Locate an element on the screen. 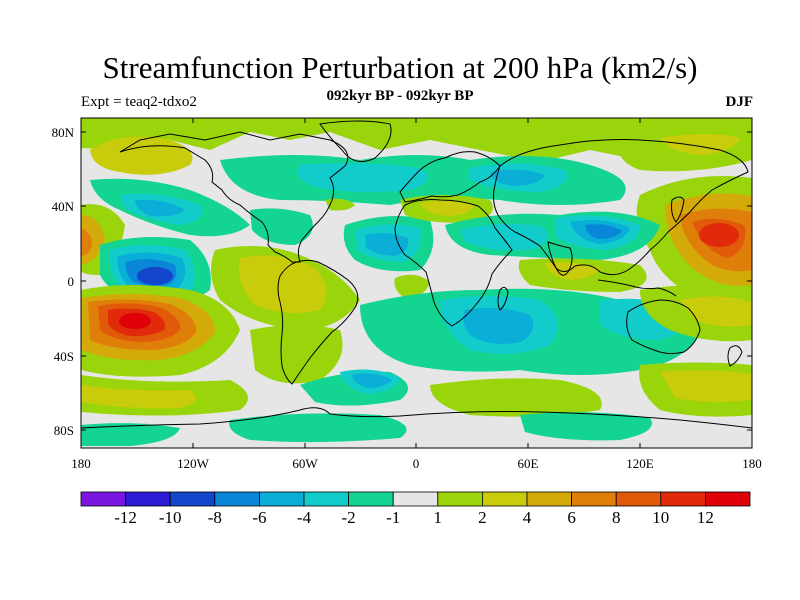  colorbar-label: -6 is located at coordinates (259, 517).